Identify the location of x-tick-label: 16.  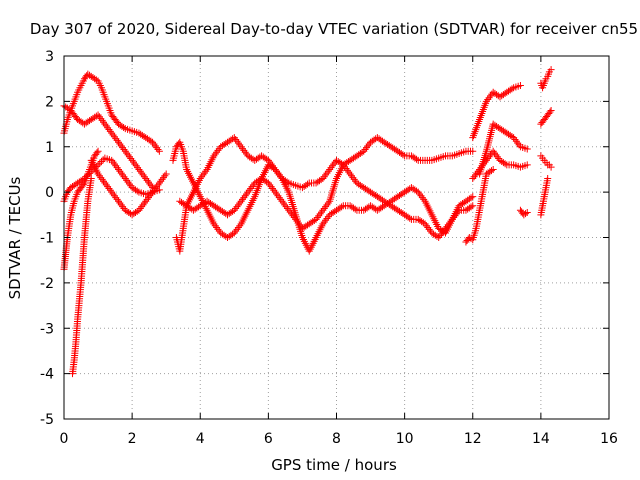
(609, 439).